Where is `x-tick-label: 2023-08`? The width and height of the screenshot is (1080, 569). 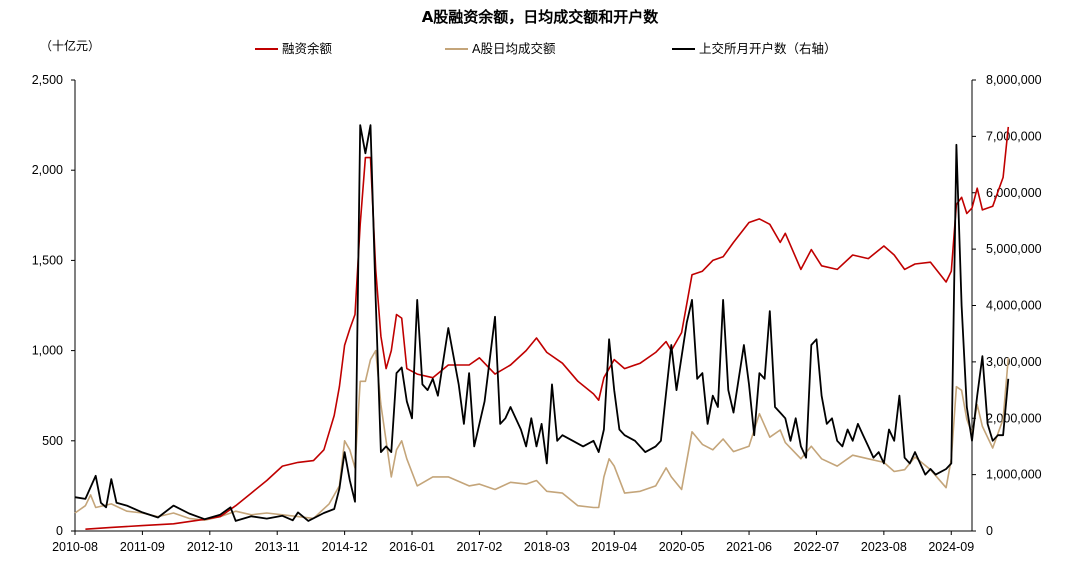 x-tick-label: 2023-08 is located at coordinates (884, 547).